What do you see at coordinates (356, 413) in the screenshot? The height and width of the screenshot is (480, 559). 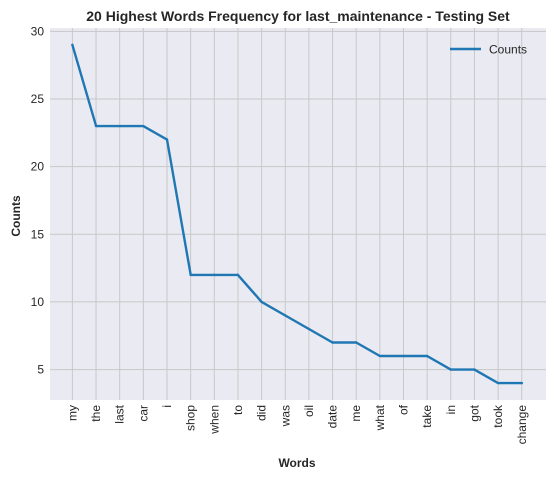 I see `x-tick-label: me` at bounding box center [356, 413].